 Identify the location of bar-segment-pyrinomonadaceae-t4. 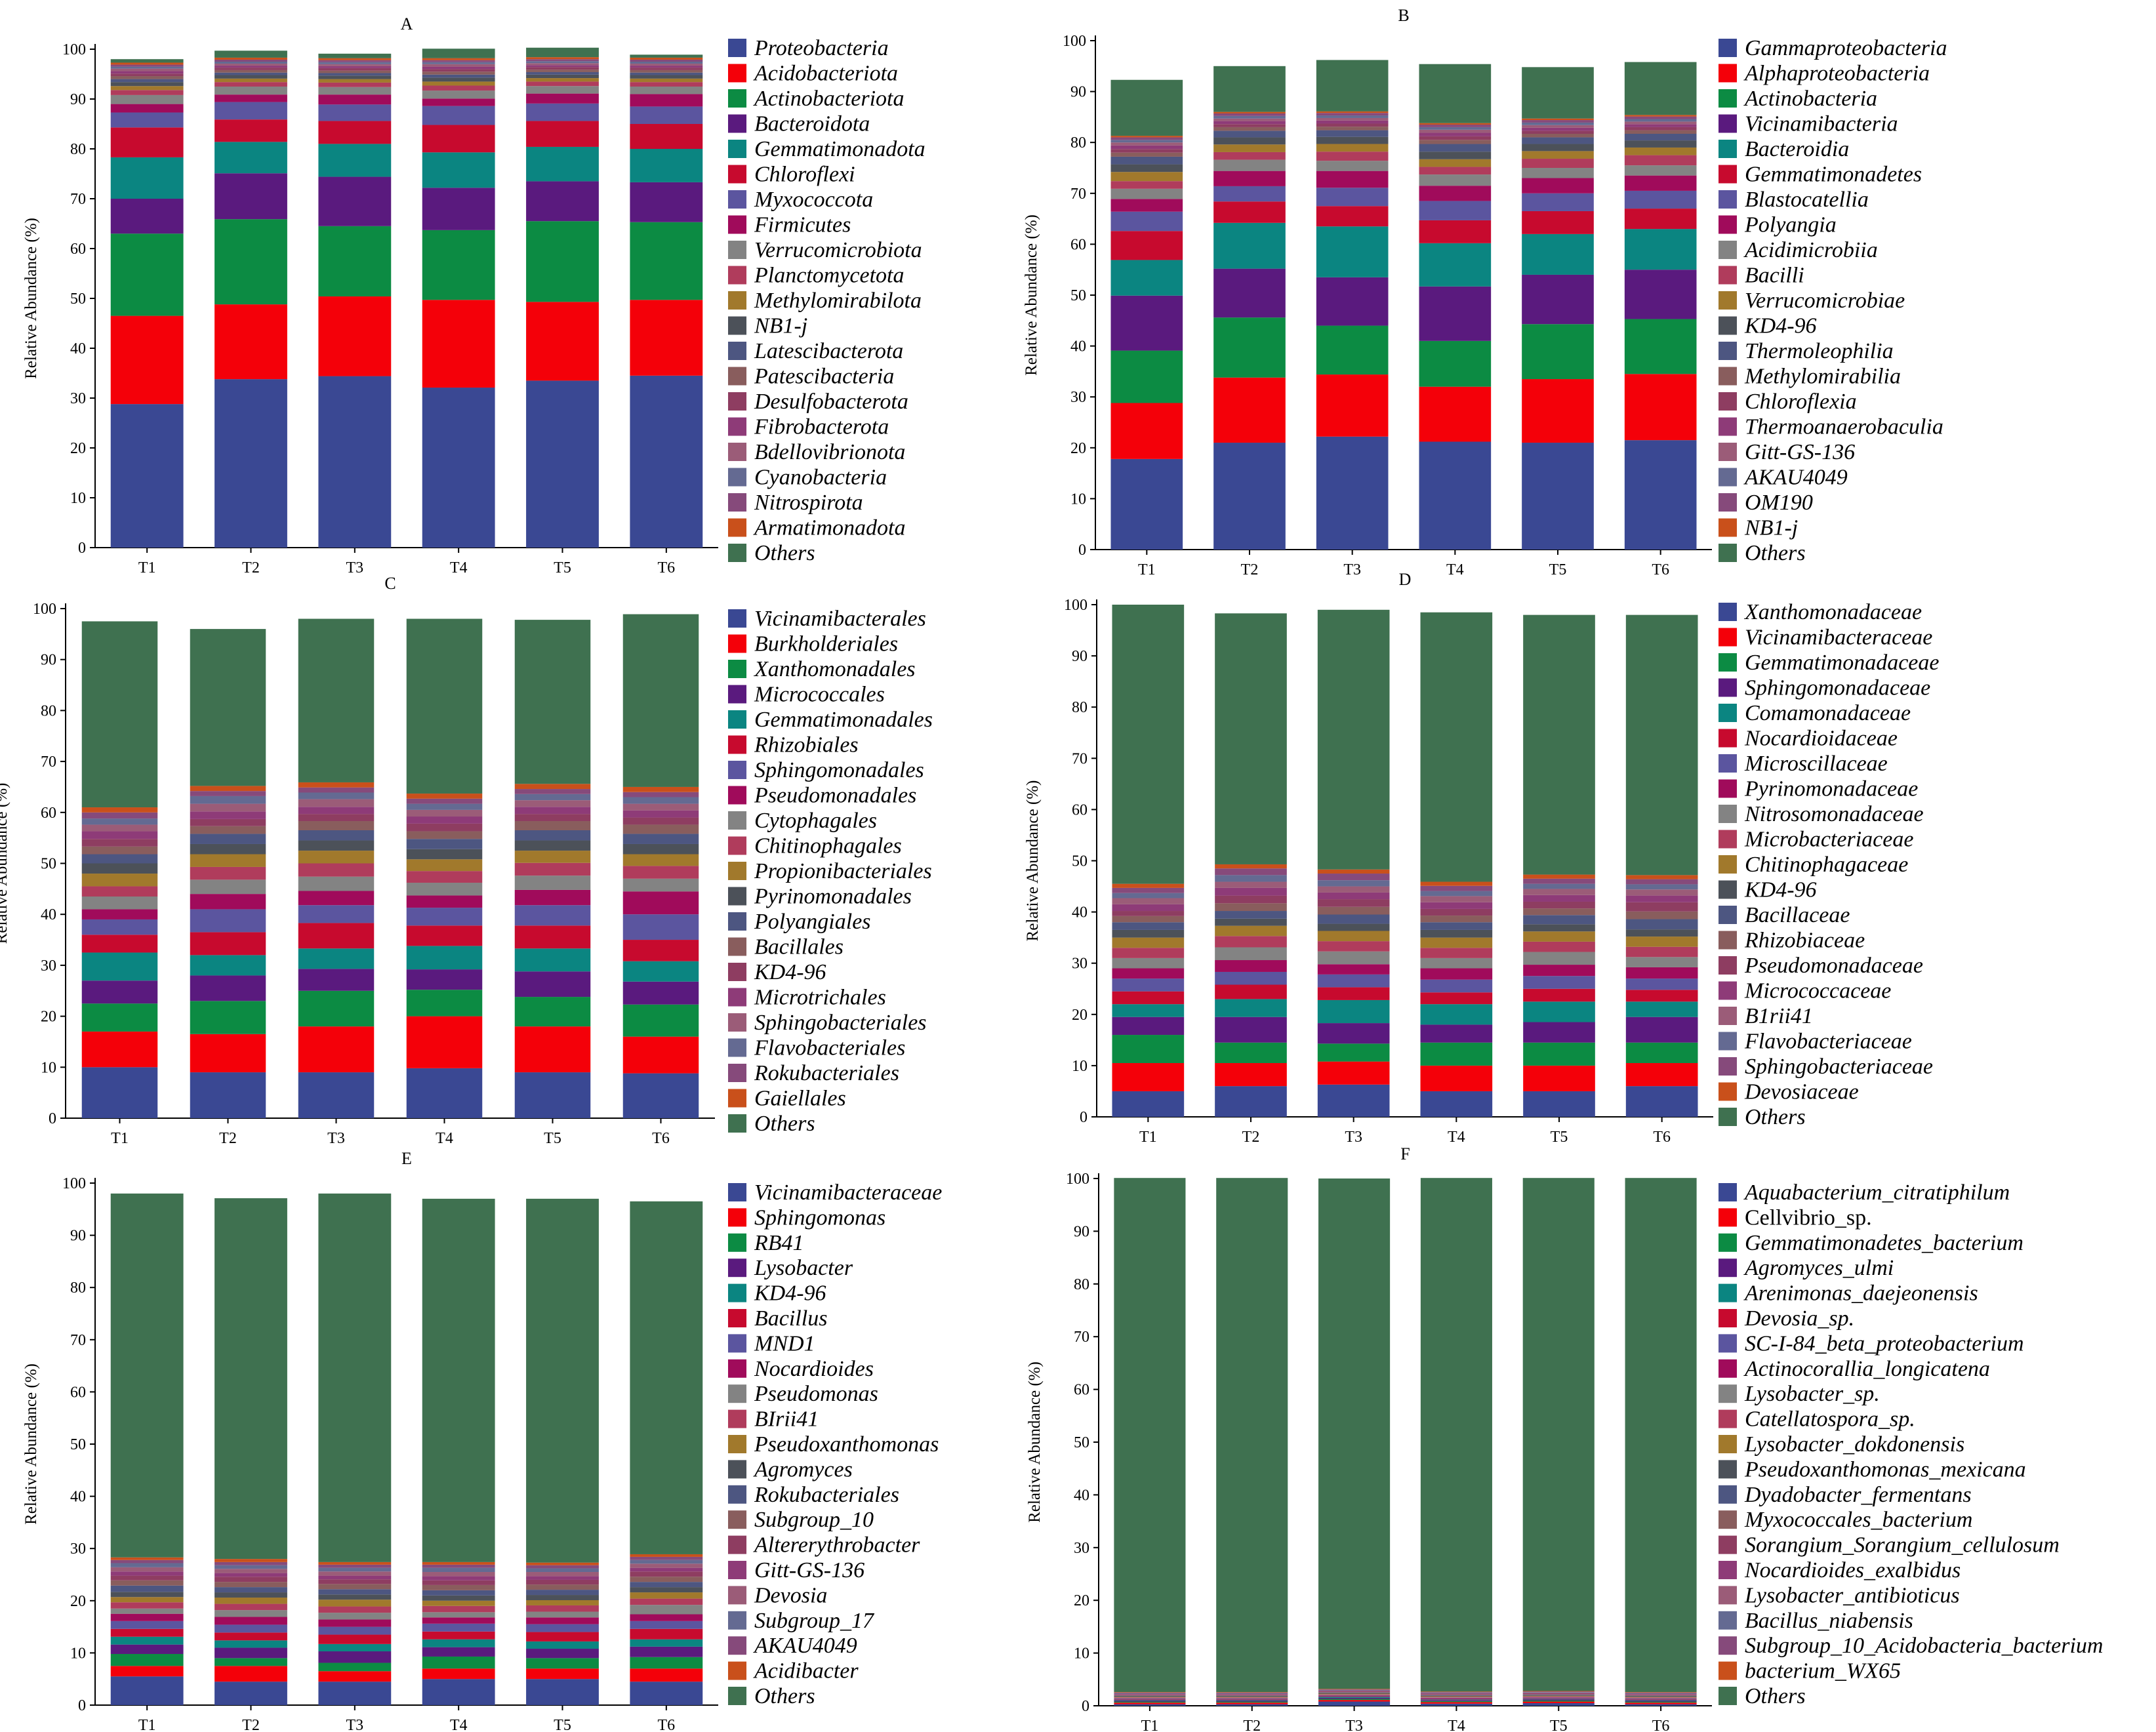
(1456, 974).